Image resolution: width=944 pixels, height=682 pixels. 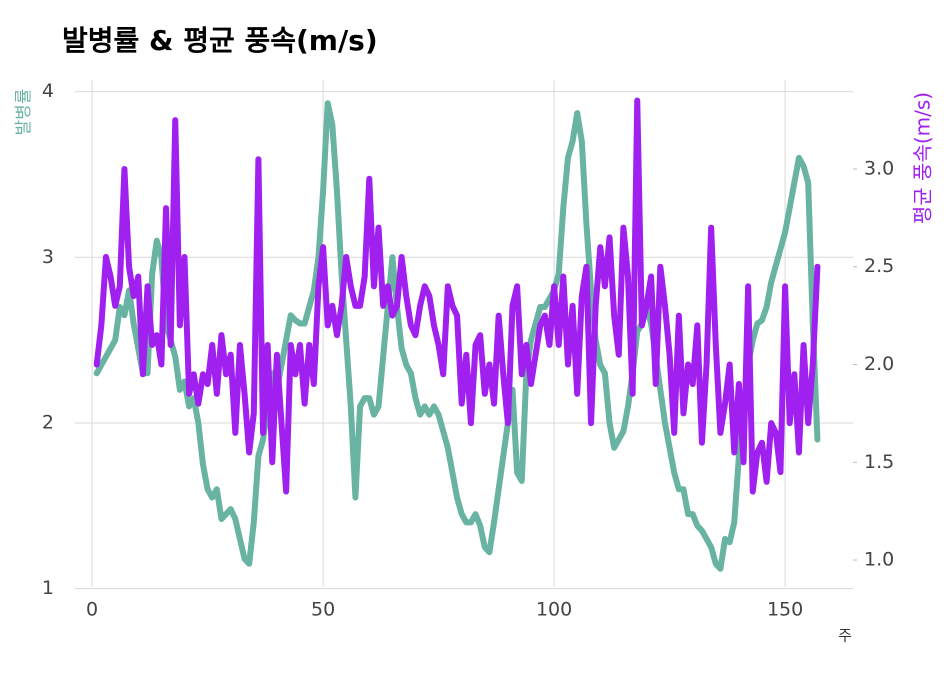 I want to click on y2-tick-label: 1.5, so click(x=879, y=462).